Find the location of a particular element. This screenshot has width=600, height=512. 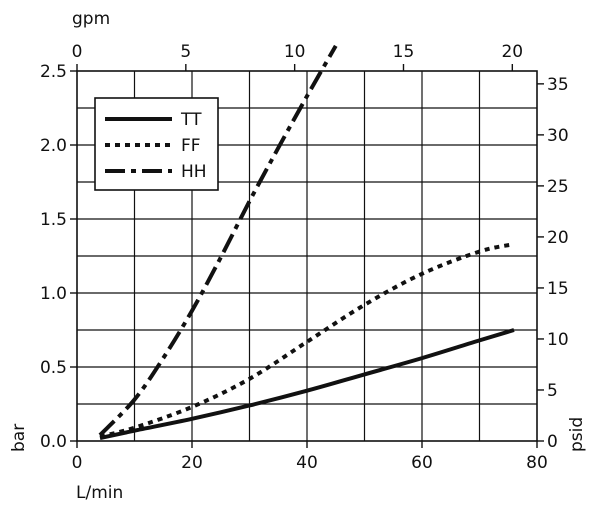

top-tick-label: 20 is located at coordinates (512, 52).